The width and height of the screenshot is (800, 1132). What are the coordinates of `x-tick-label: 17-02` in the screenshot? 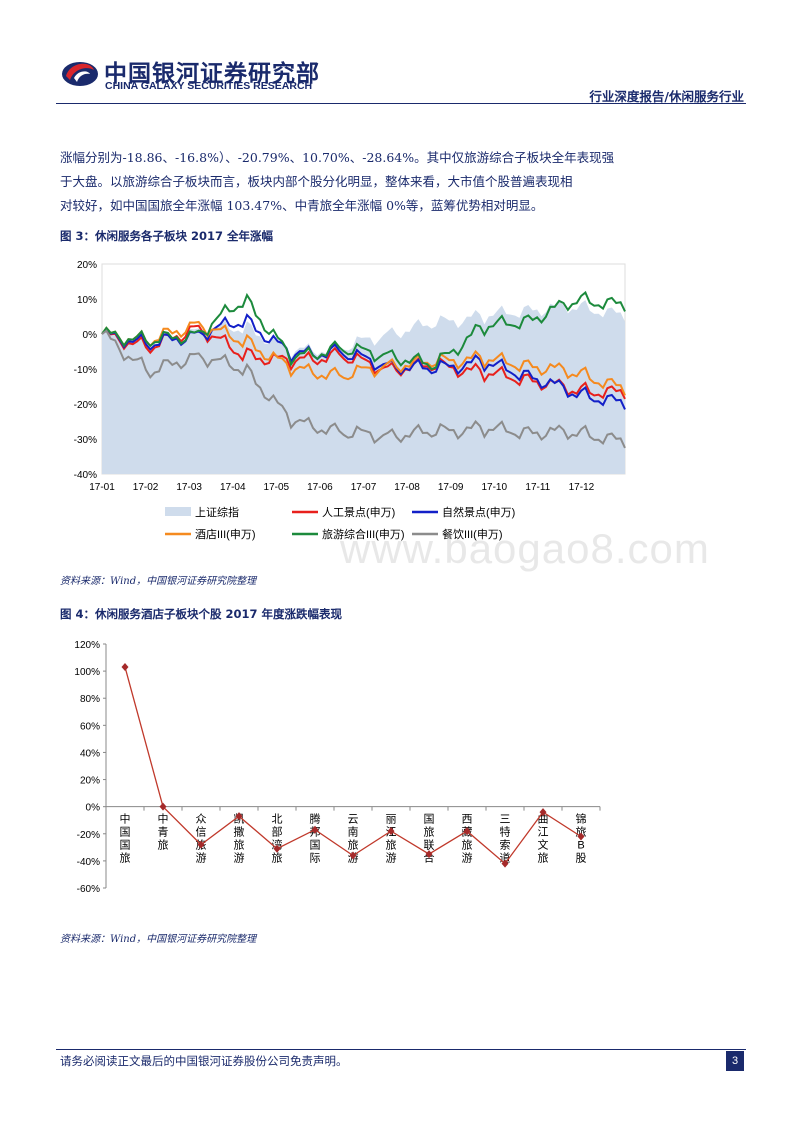 It's located at (146, 487).